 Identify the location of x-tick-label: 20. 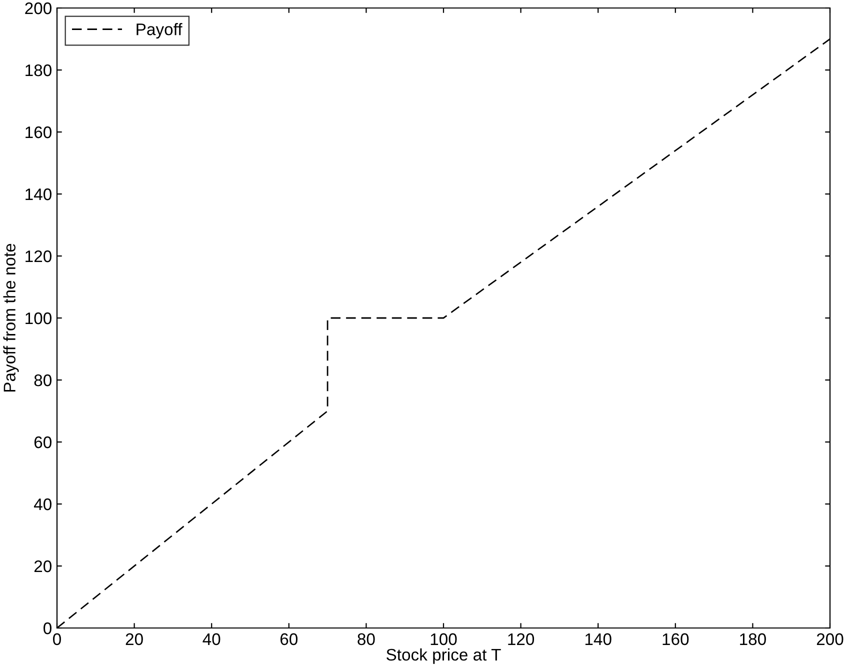
(134, 639).